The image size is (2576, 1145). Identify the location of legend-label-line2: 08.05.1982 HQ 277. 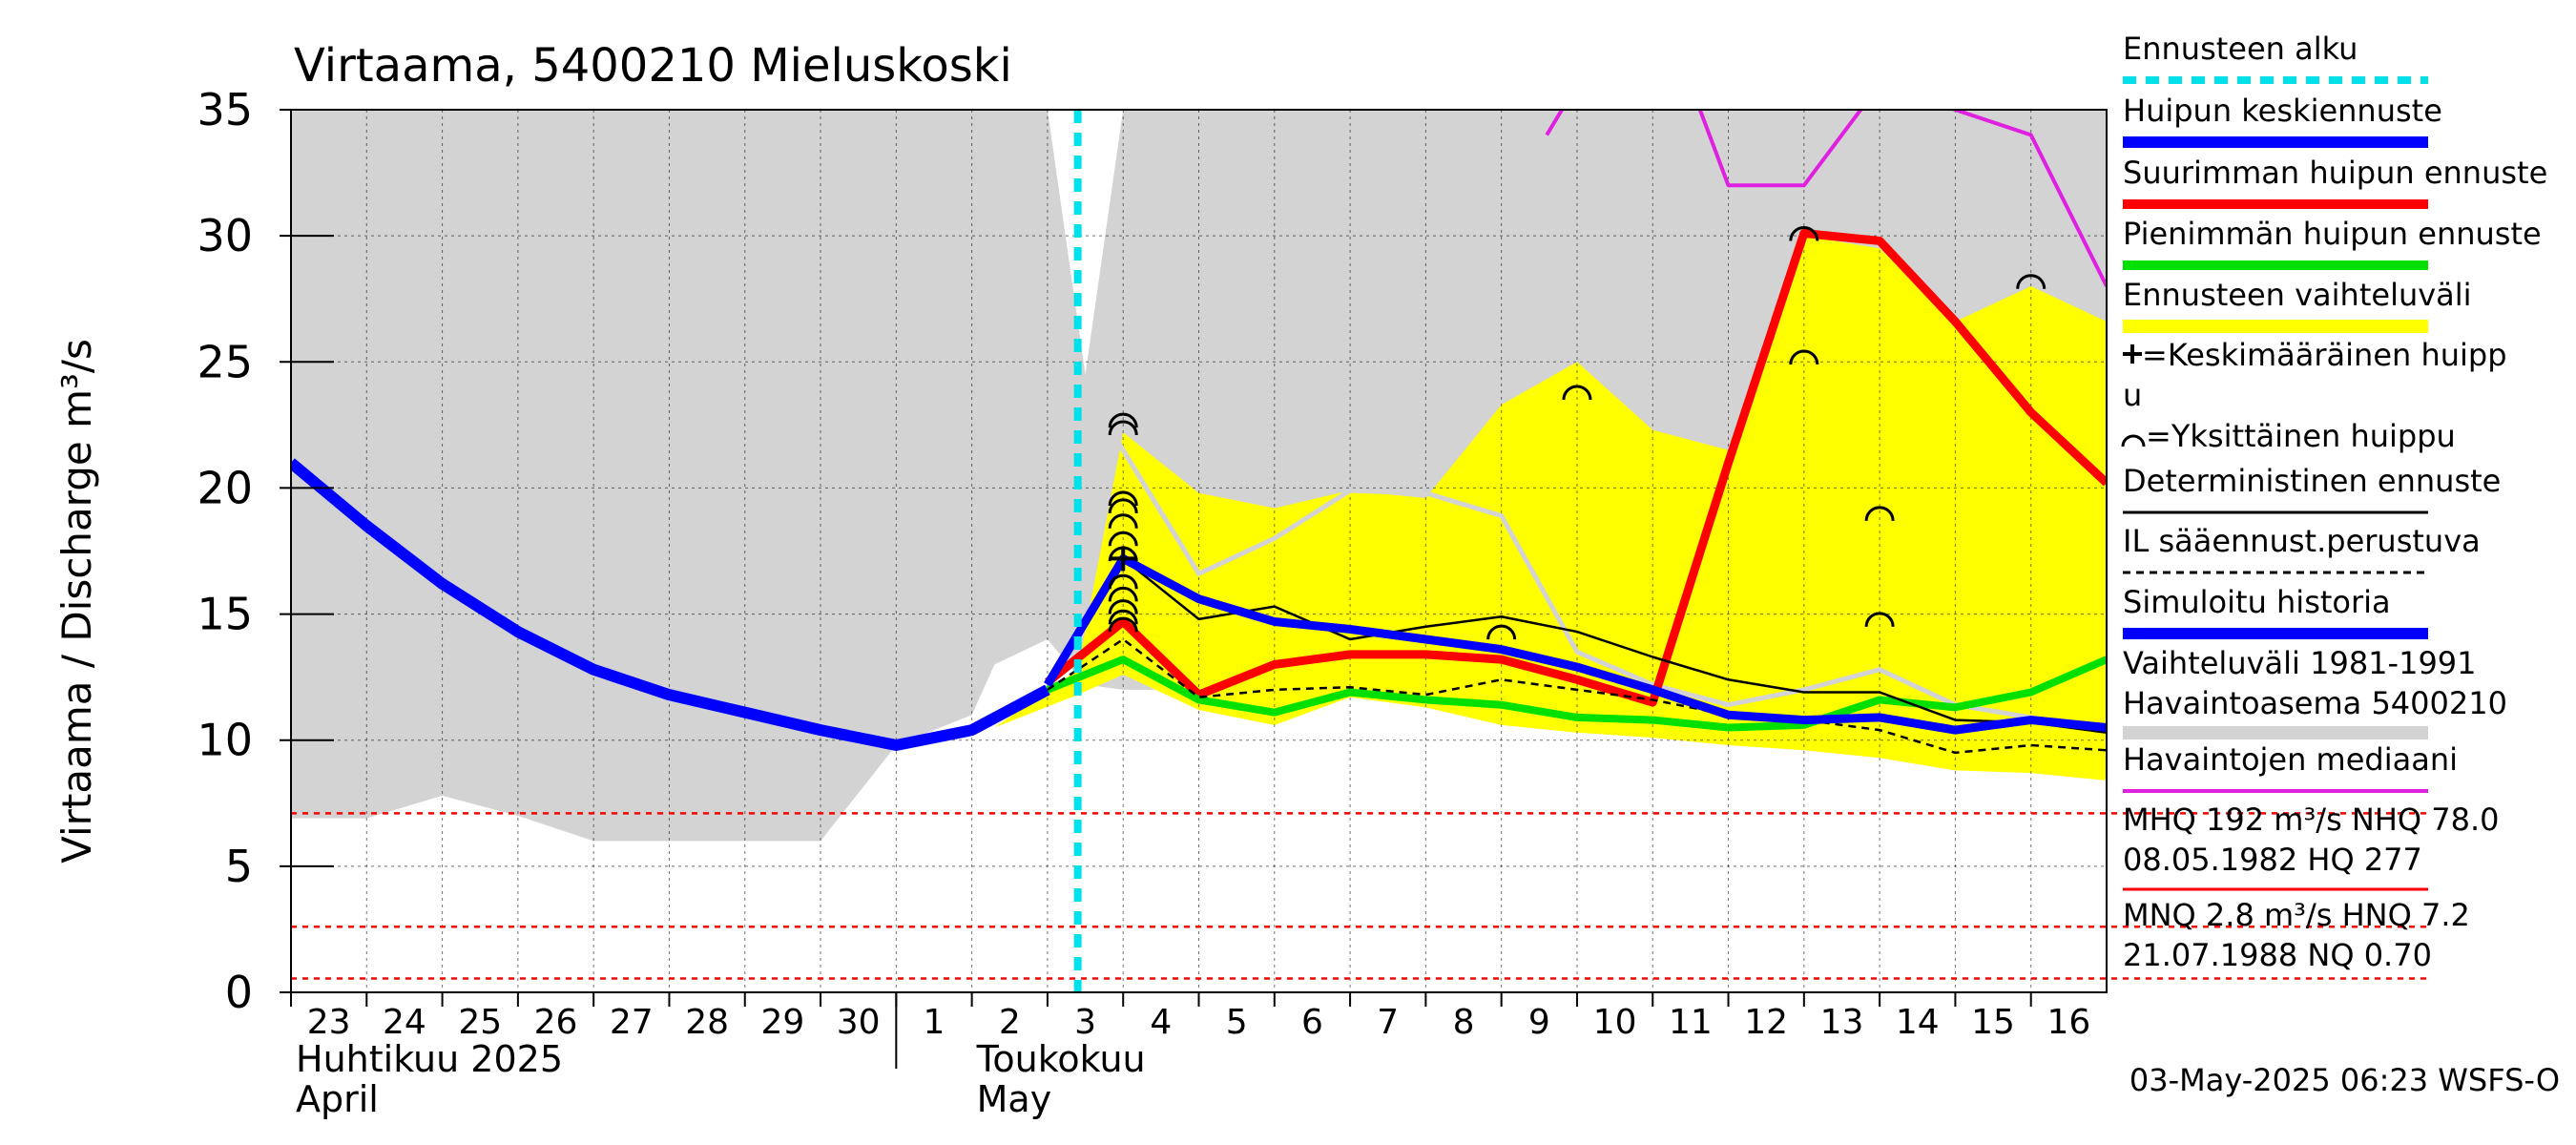
(2272, 860).